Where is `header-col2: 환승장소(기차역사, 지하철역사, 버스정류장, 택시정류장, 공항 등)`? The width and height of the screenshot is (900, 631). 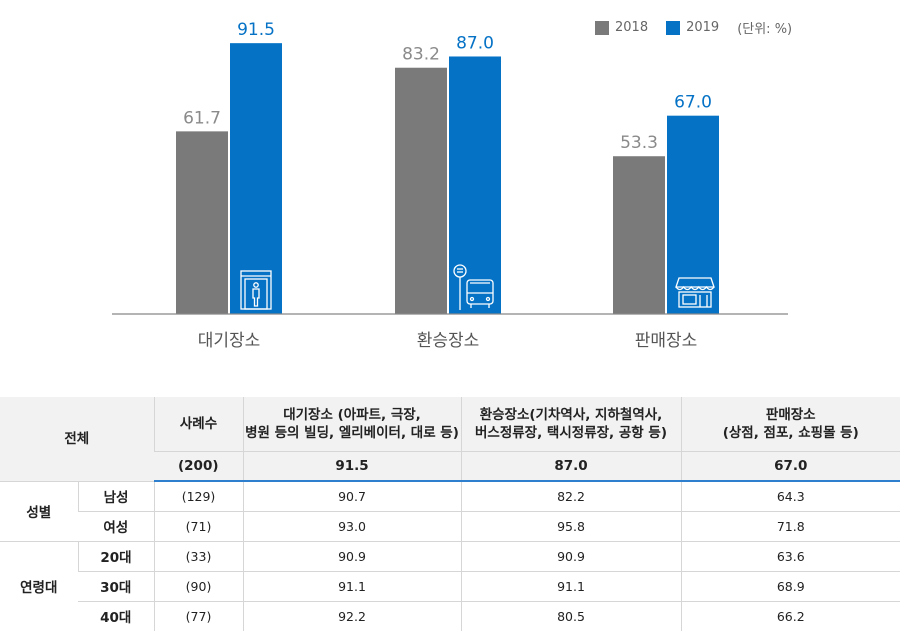 header-col2: 환승장소(기차역사, 지하철역사, 버스정류장, 택시정류장, 공항 등) is located at coordinates (570, 424).